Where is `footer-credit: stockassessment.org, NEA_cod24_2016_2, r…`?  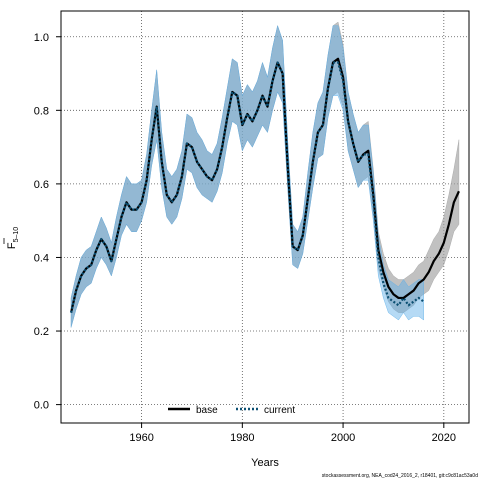
footer-credit: stockassessment.org, NEA_cod24_2016_2, r… is located at coordinates (400, 476).